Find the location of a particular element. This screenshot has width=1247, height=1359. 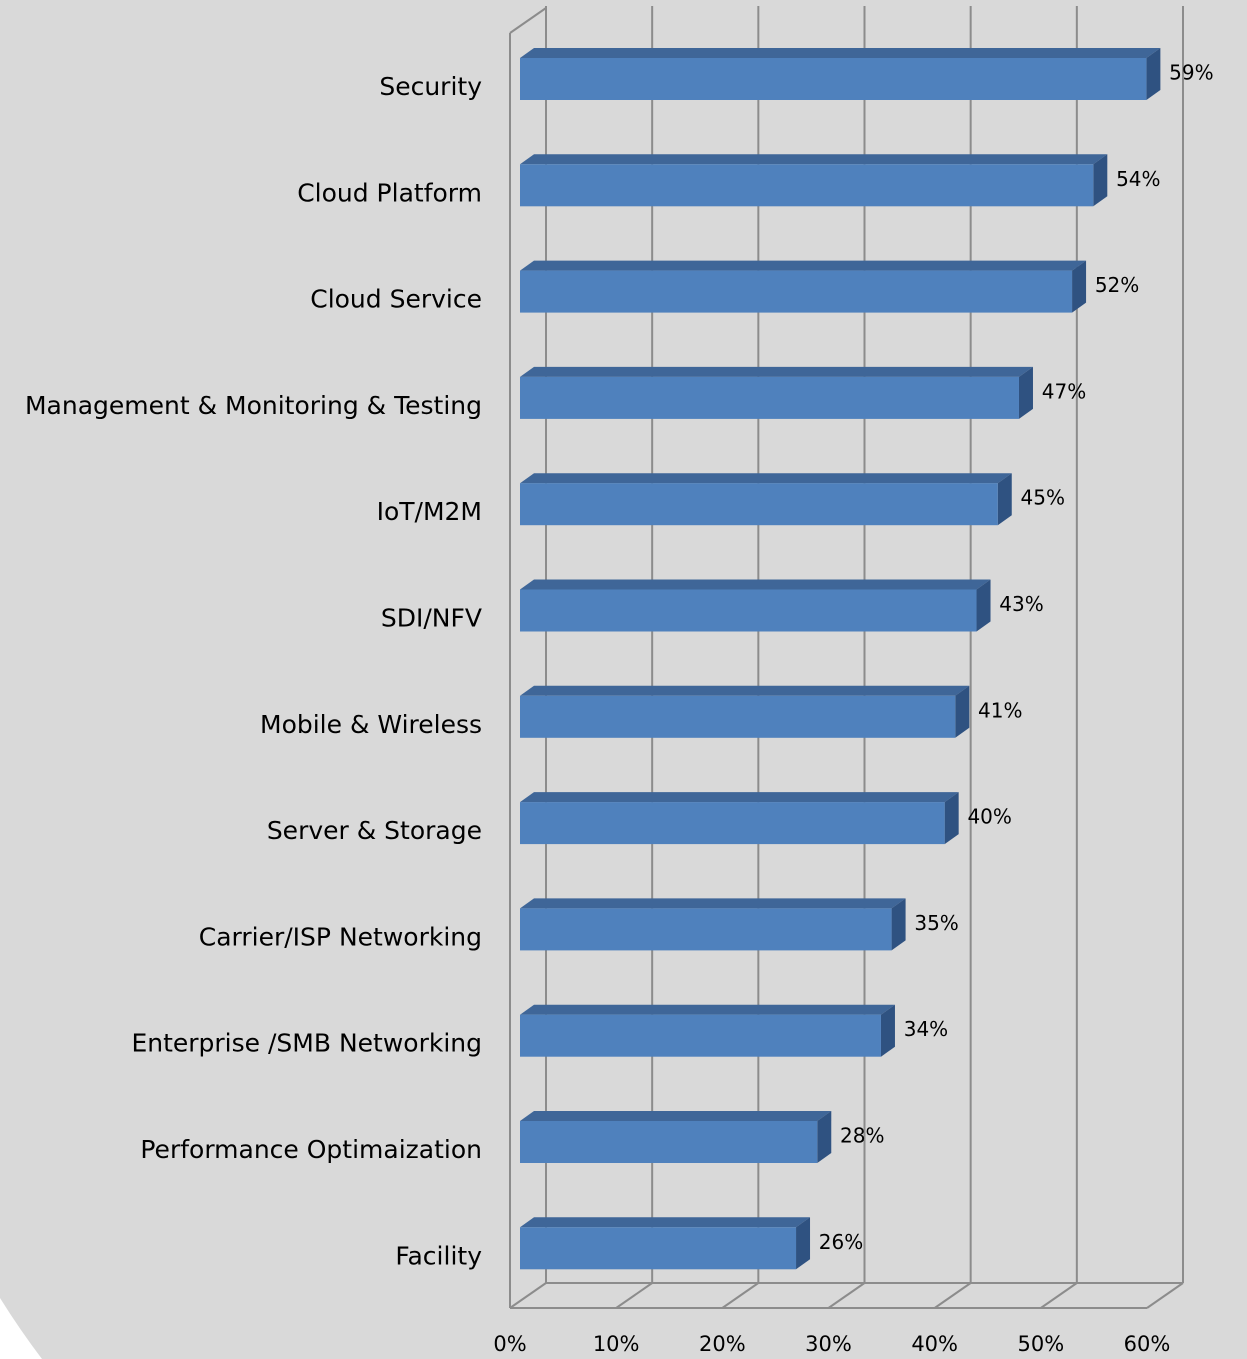

value-label: 59% is located at coordinates (1191, 73).